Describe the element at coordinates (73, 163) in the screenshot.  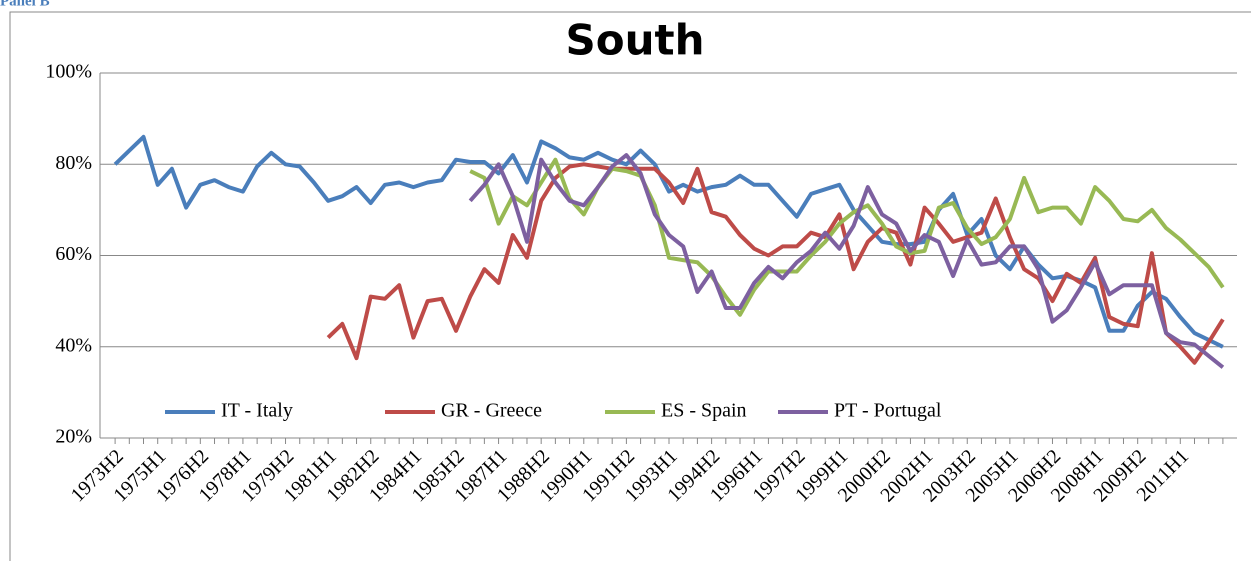
I see `y-tick-label: 80%` at that location.